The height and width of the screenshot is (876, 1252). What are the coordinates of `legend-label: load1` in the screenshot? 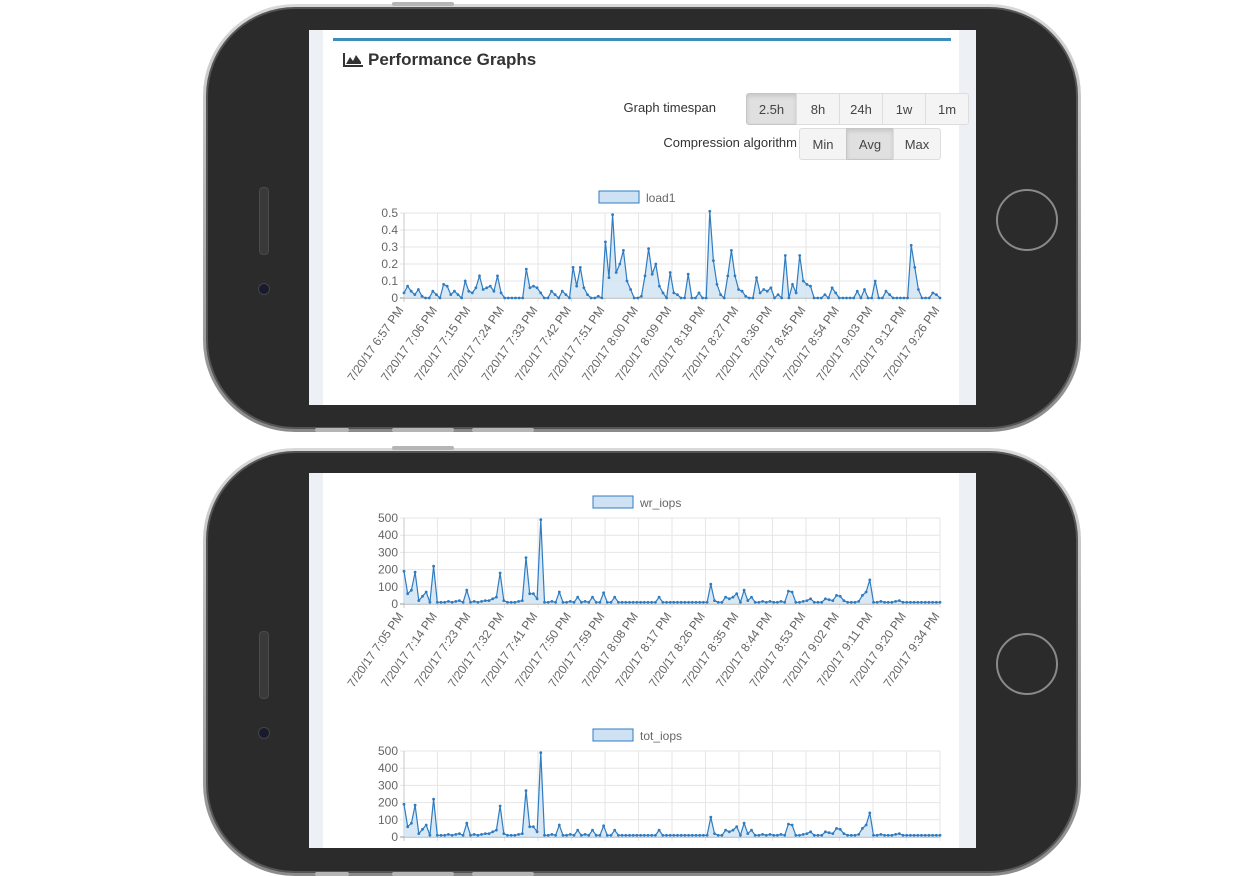 It's located at (661, 198).